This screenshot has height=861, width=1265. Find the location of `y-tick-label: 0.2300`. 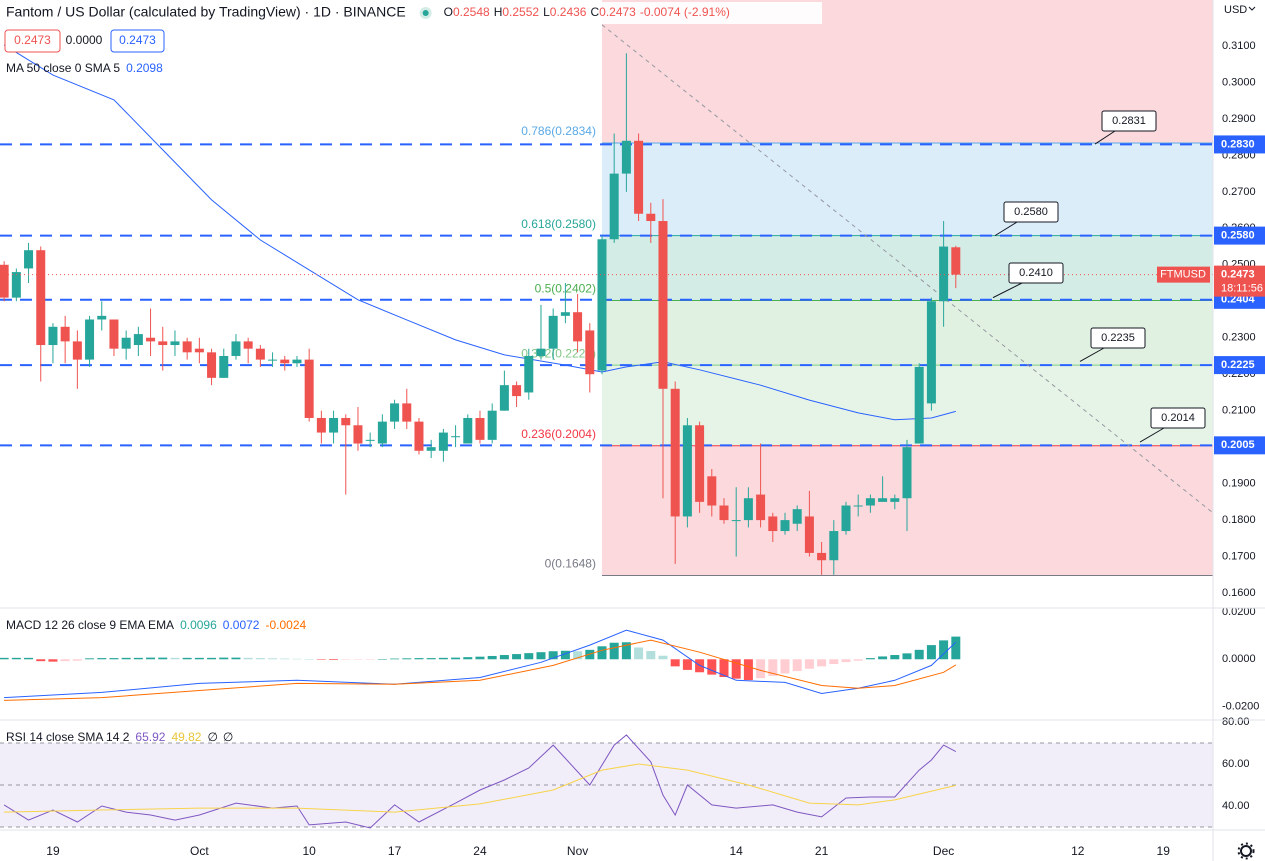

y-tick-label: 0.2300 is located at coordinates (1239, 338).